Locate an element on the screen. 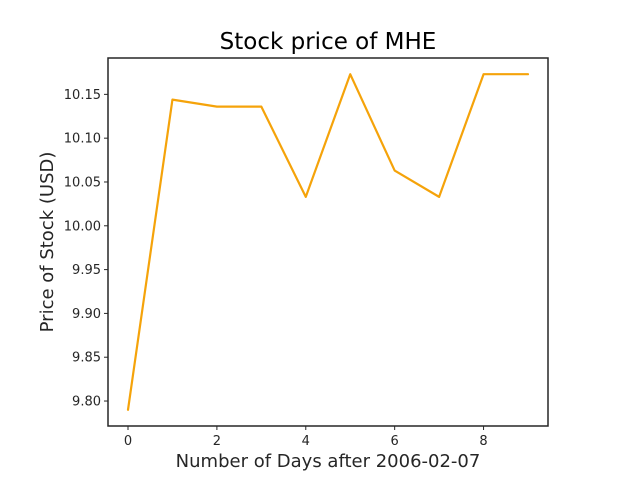 This screenshot has width=640, height=480. x-axis-ticks: 0 2 4 6 8 is located at coordinates (306, 437).